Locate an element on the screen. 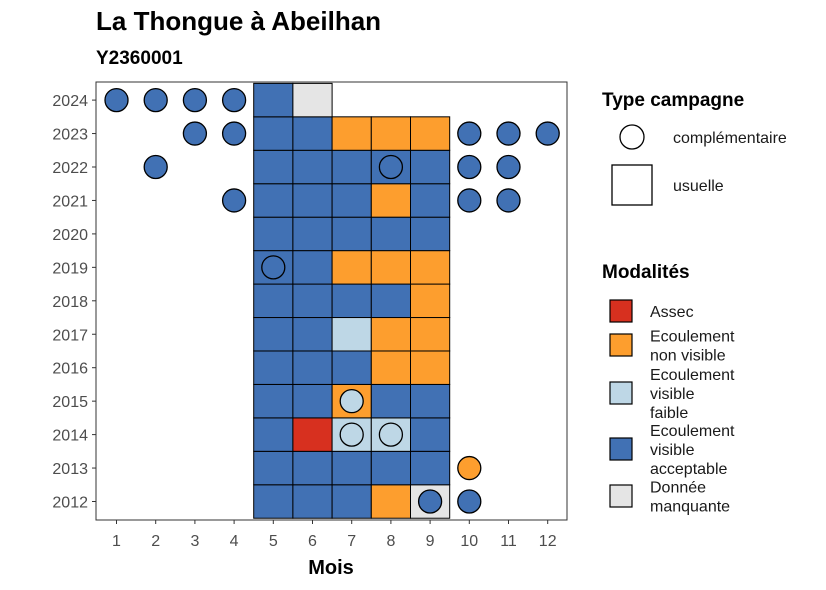 This screenshot has width=826, height=590. legend-modalite-label: faible is located at coordinates (669, 413).